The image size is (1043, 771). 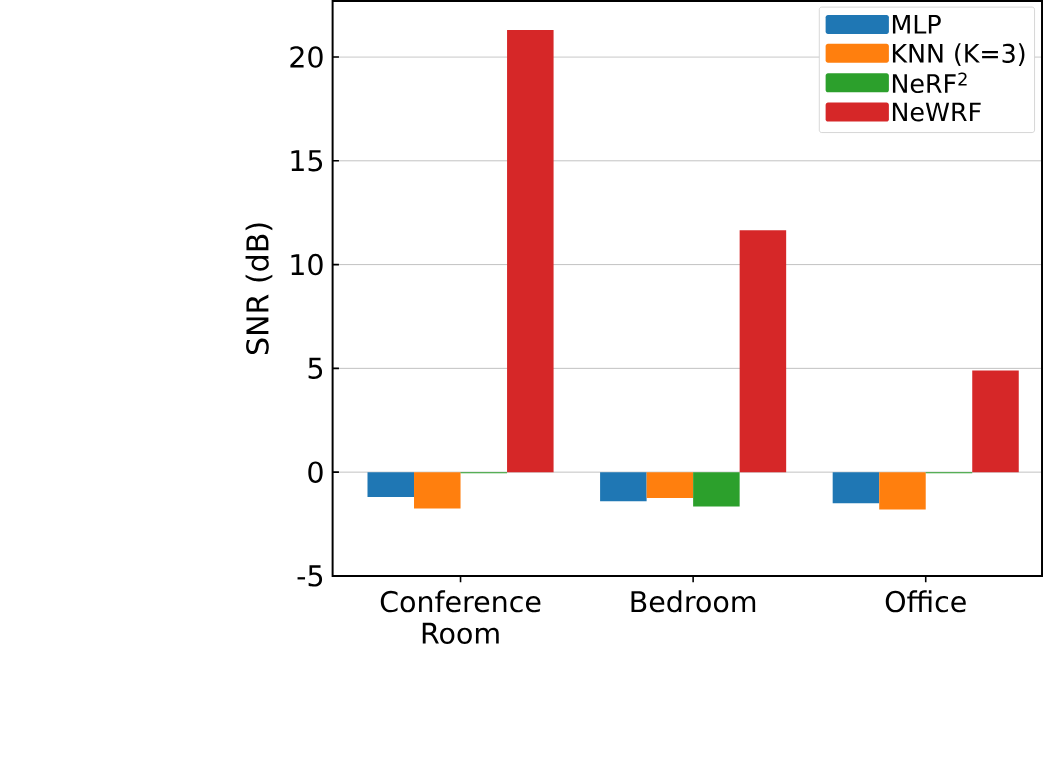 What do you see at coordinates (929, 83) in the screenshot?
I see `legend-label: NeRF$^{2}$` at bounding box center [929, 83].